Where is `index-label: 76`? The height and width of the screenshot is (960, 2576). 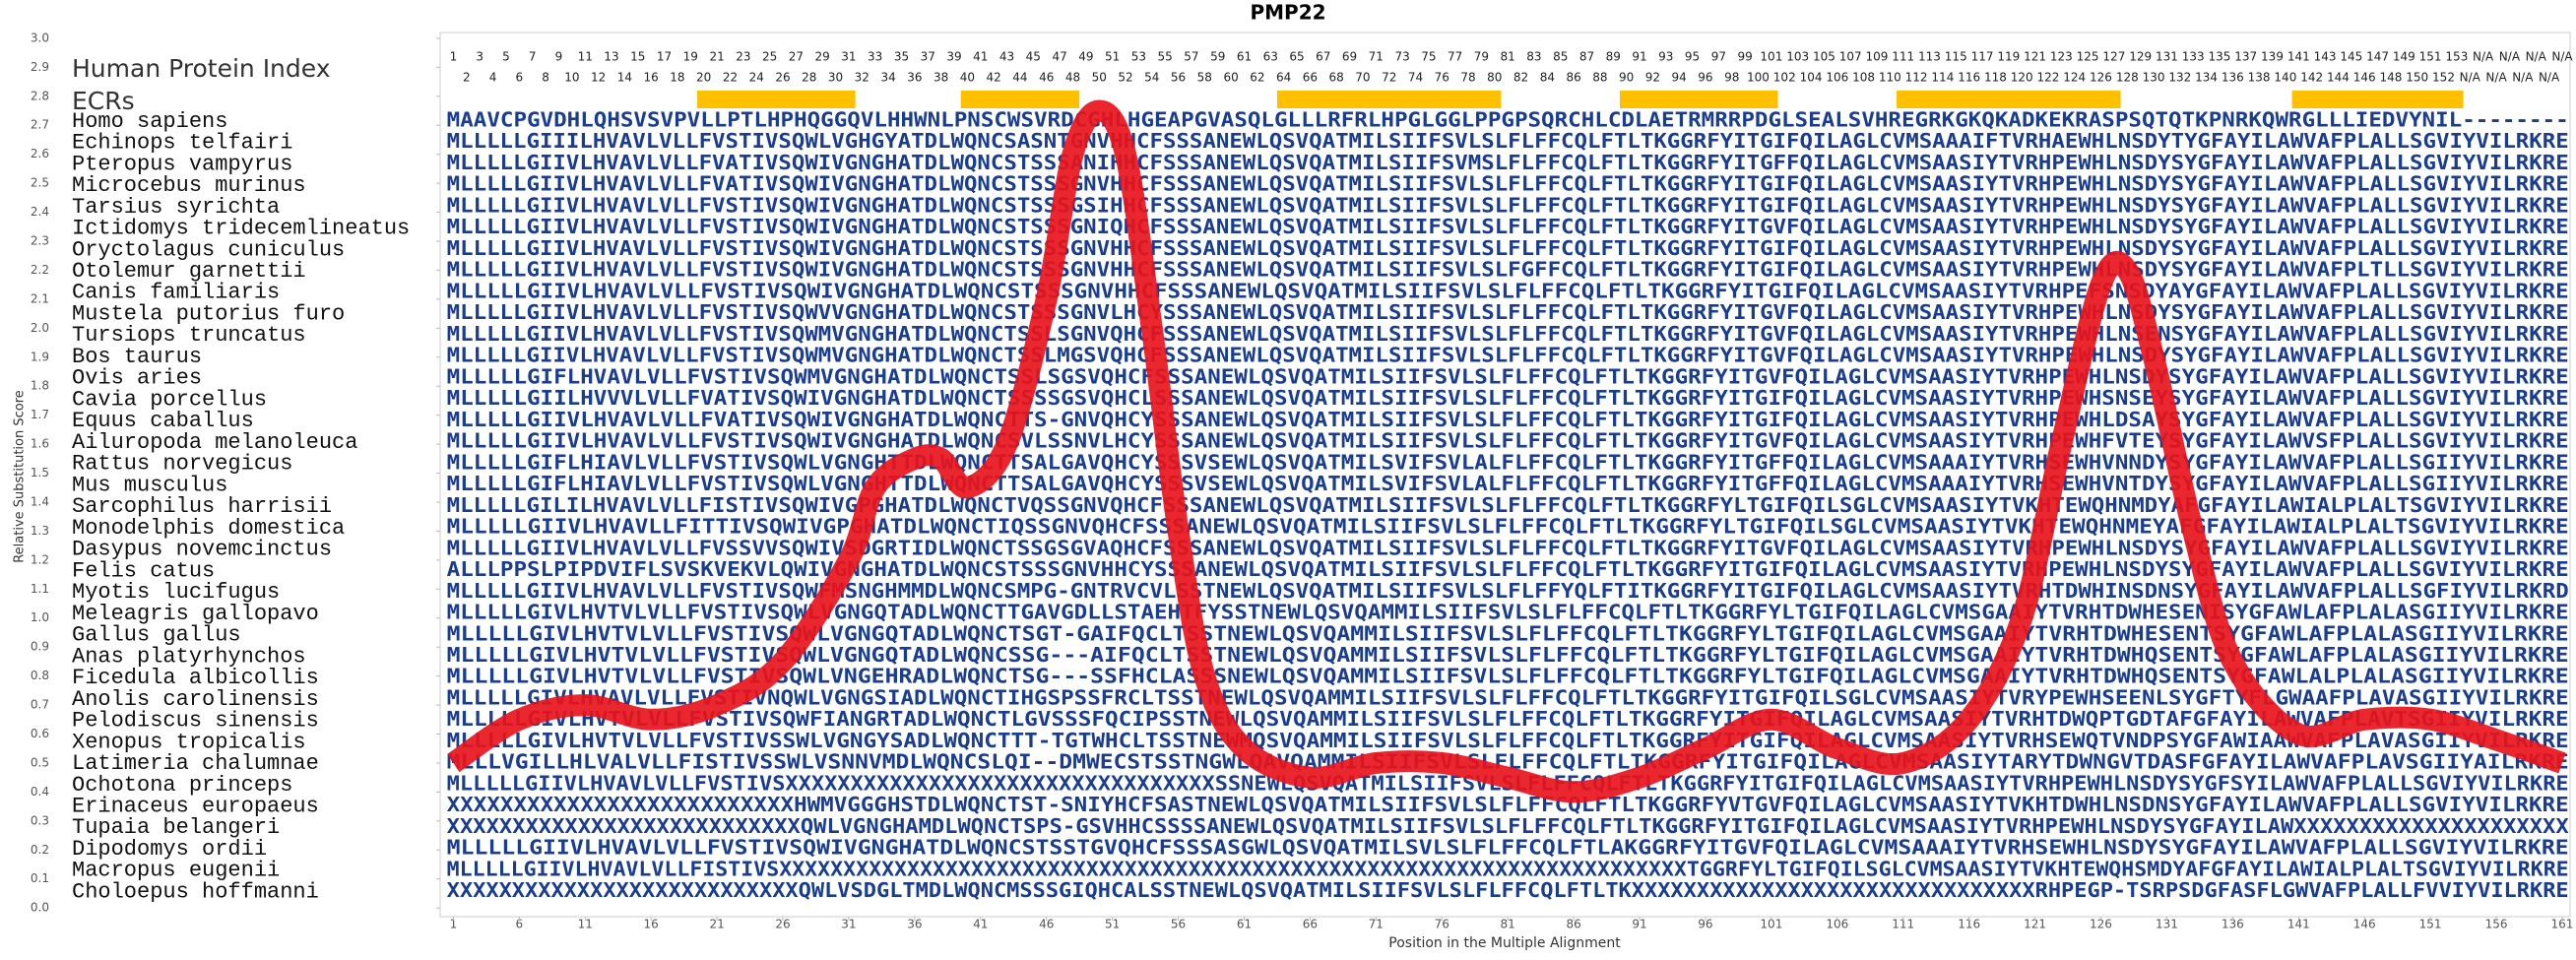
index-label: 76 is located at coordinates (1442, 78).